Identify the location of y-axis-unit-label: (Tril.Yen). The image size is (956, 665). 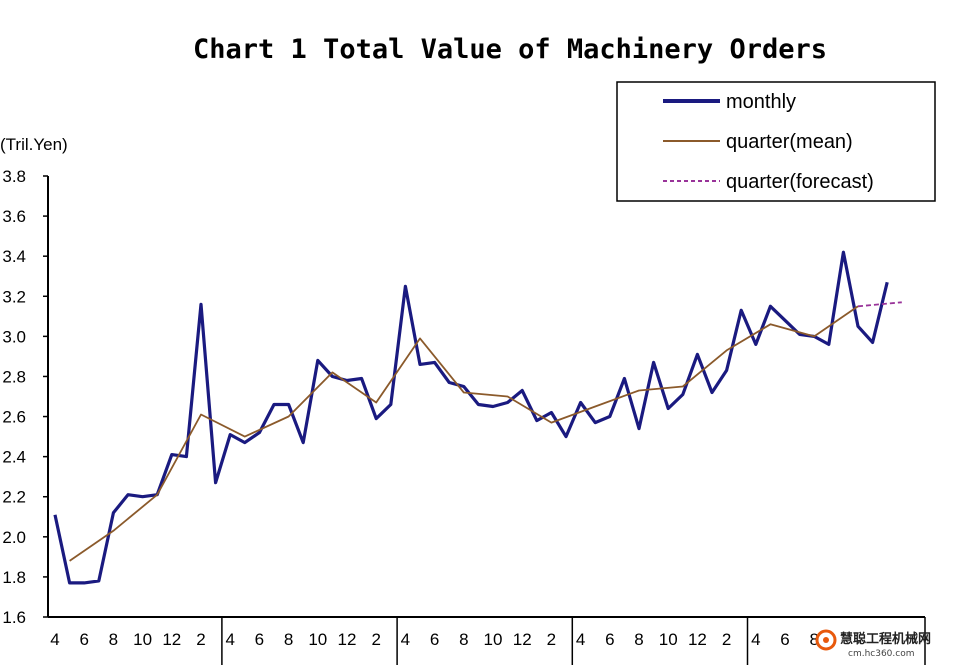
(34, 144).